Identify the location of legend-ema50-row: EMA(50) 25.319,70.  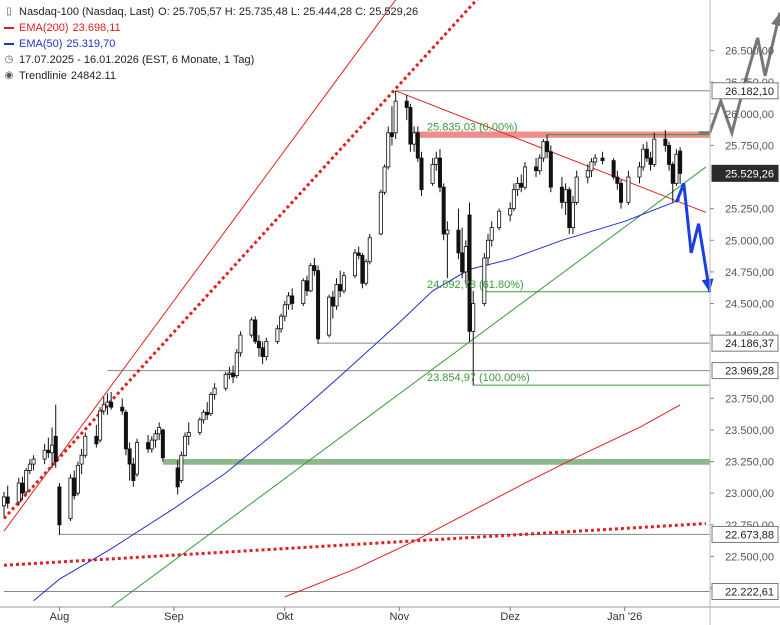
(211, 44).